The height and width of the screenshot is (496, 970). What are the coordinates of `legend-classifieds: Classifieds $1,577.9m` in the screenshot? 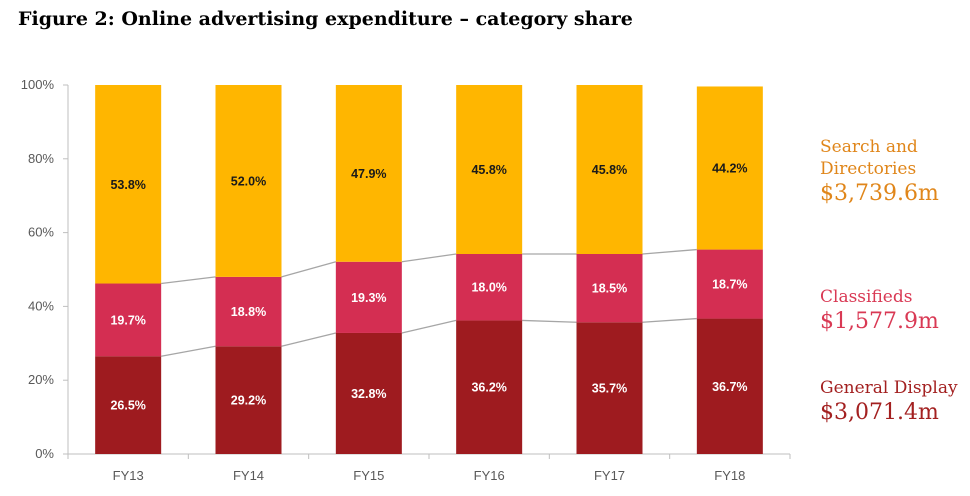 It's located at (879, 311).